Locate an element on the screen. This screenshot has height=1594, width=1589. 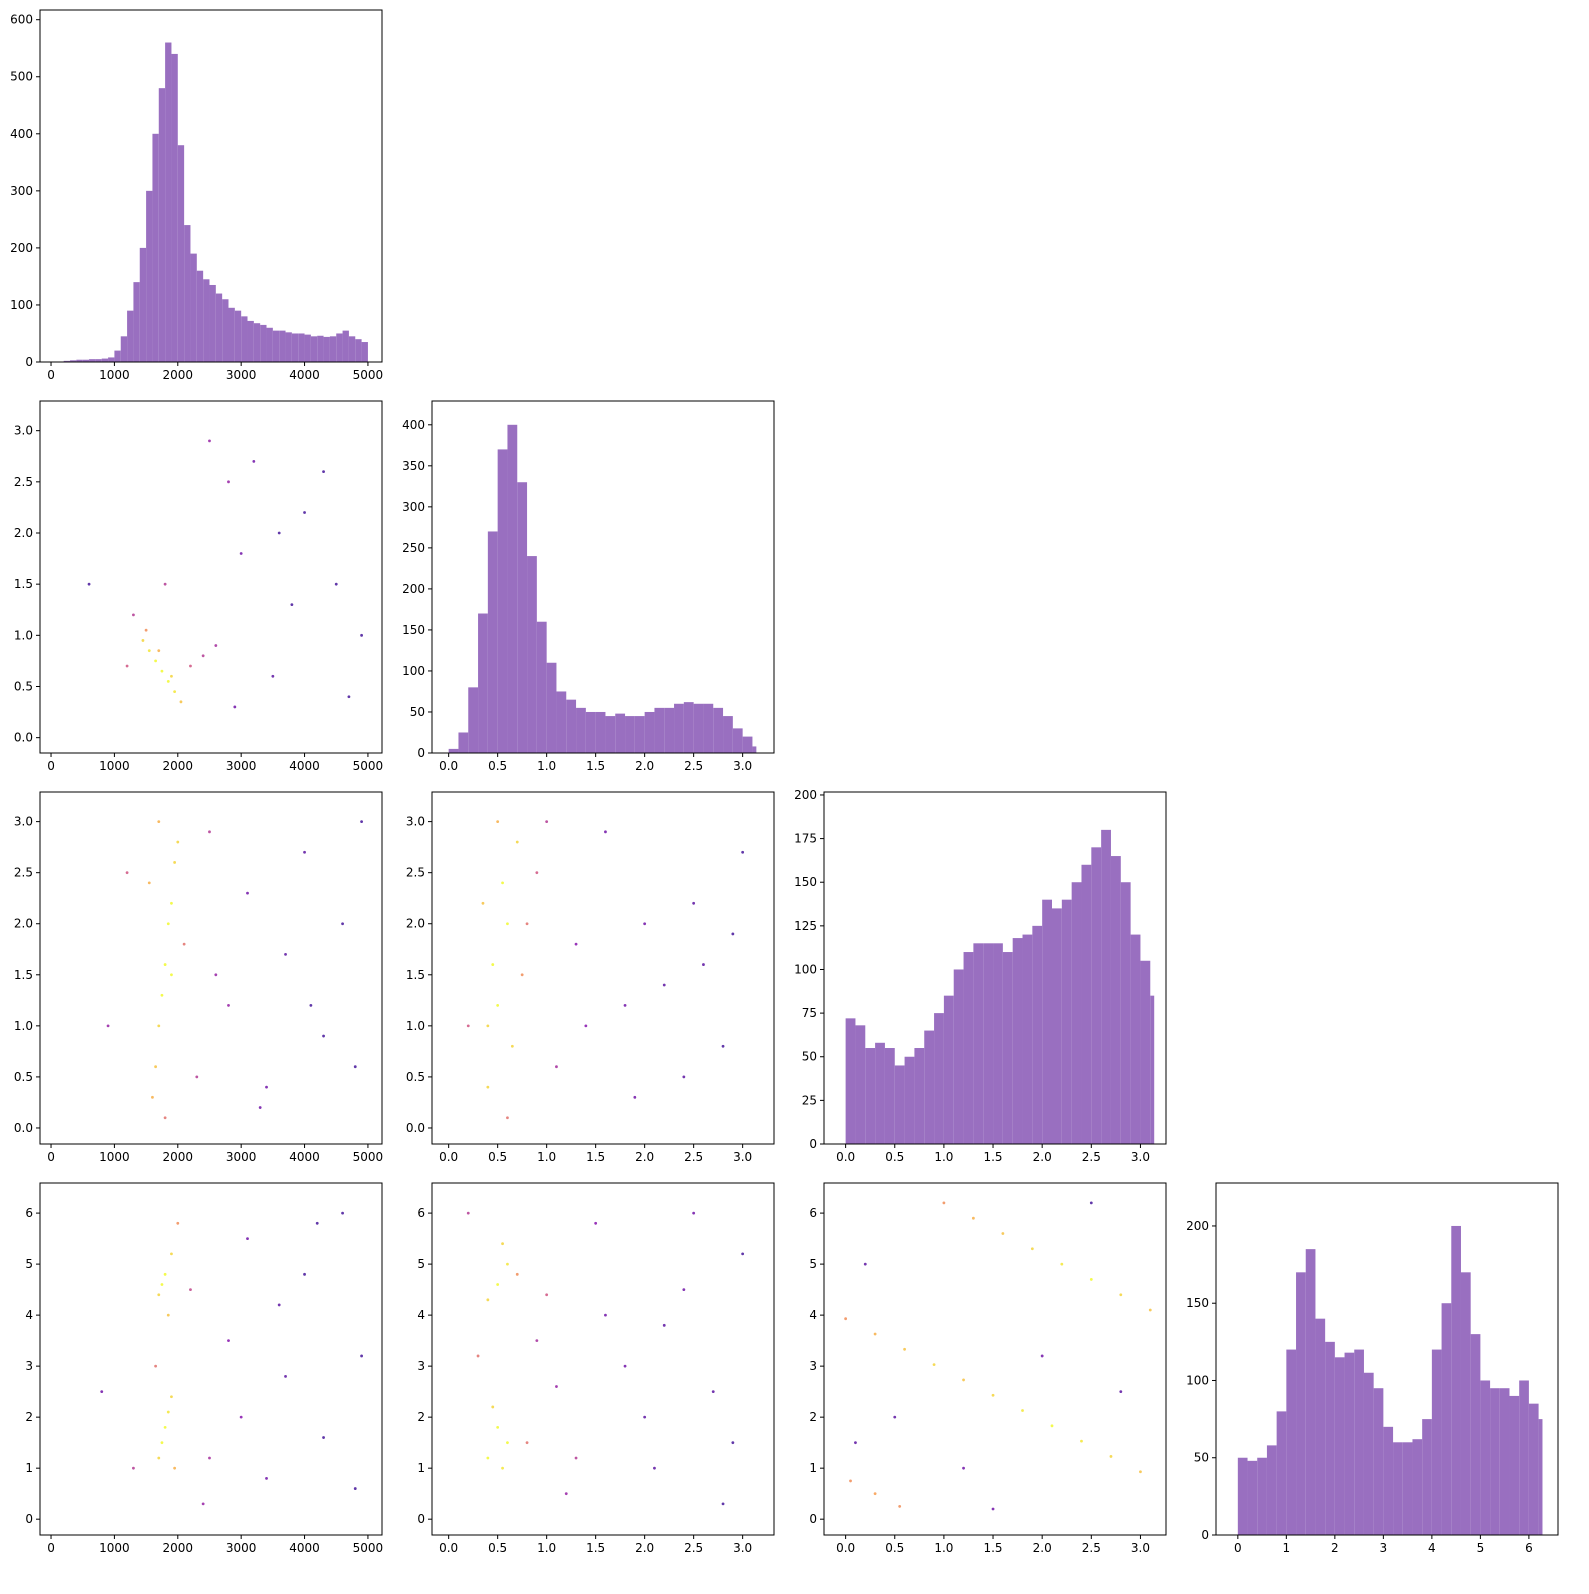
subplot: 0 1000 2000 3000 4000 5000 0 100 200 300 400 500 600 is located at coordinates (196, 195).